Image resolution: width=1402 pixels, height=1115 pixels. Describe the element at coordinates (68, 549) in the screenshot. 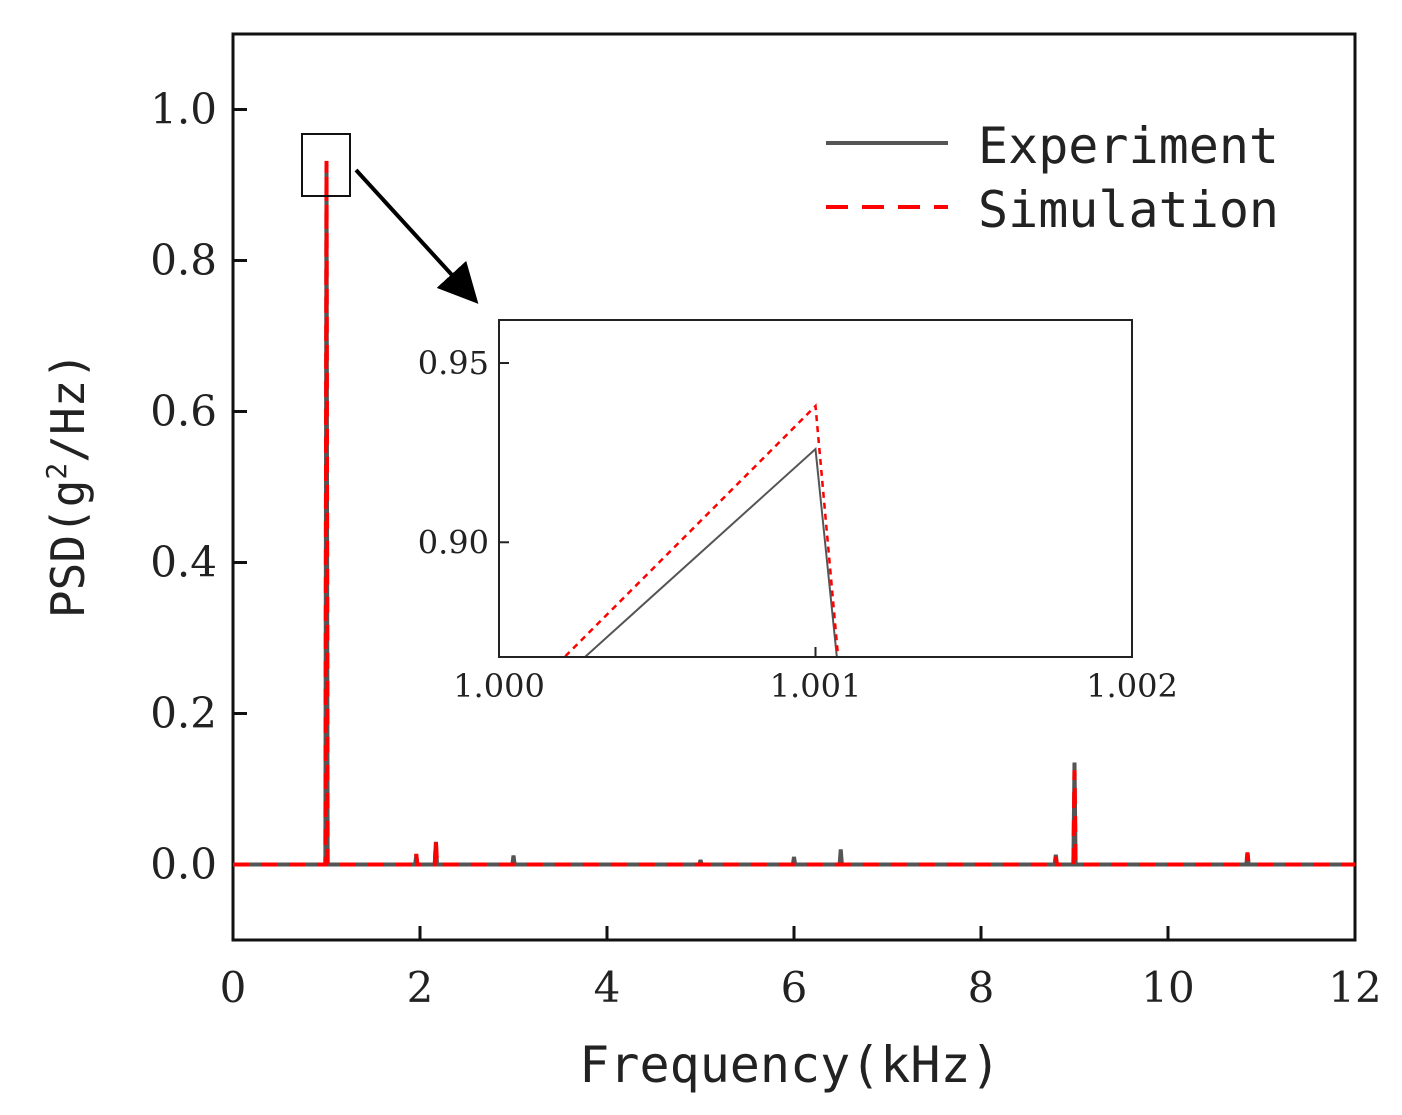

I see `y-axis-title-main: PSD(g` at that location.